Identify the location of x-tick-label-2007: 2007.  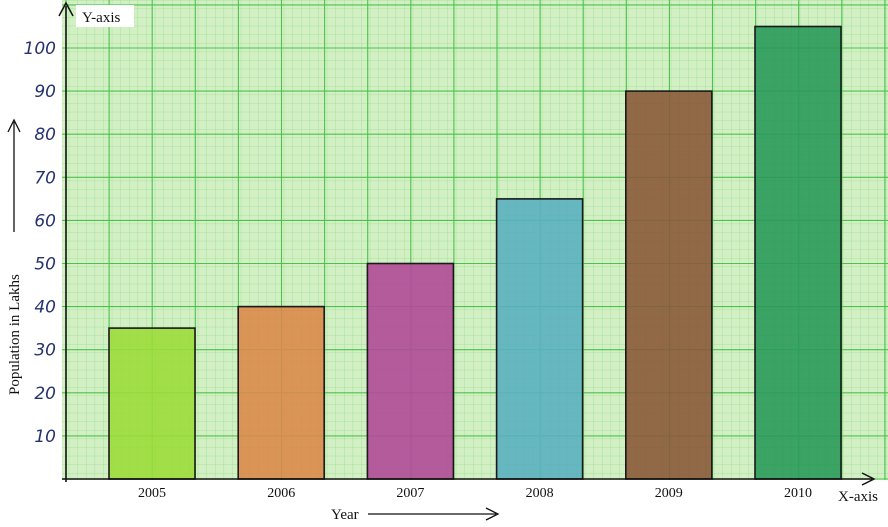
(410, 493).